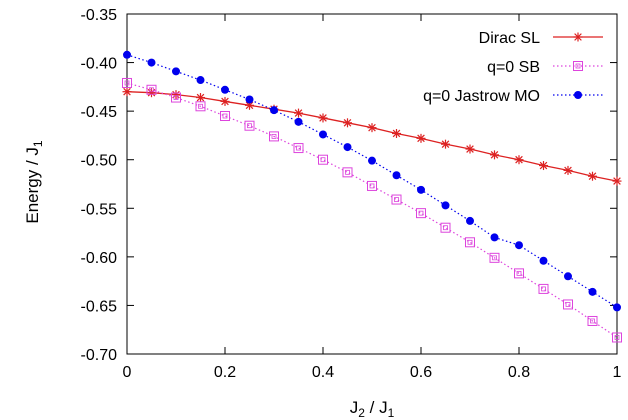  What do you see at coordinates (99, 161) in the screenshot?
I see `y-tick-label: -0.50` at bounding box center [99, 161].